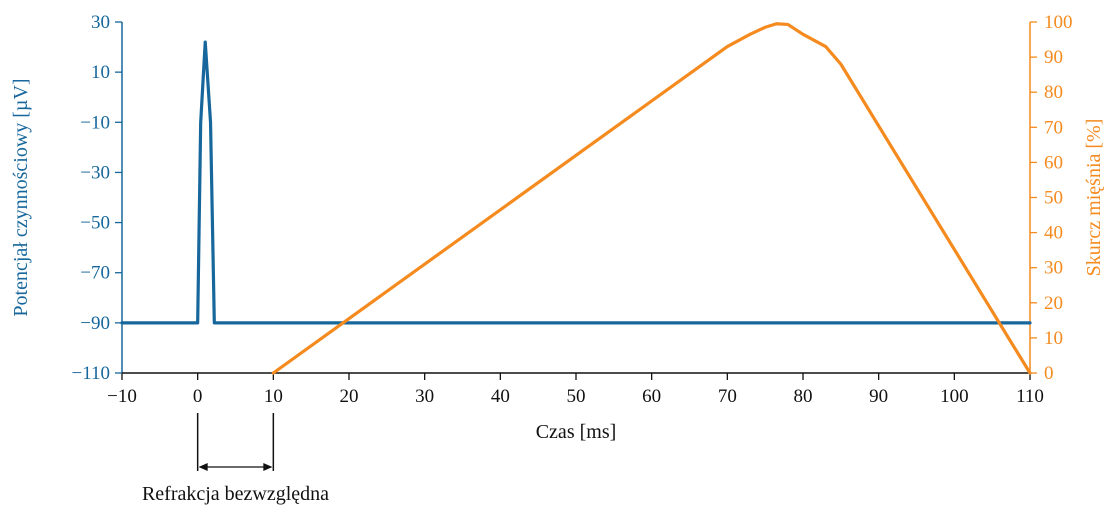 This screenshot has height=506, width=1113. I want to click on left-y-tick-label: −90, so click(95, 323).